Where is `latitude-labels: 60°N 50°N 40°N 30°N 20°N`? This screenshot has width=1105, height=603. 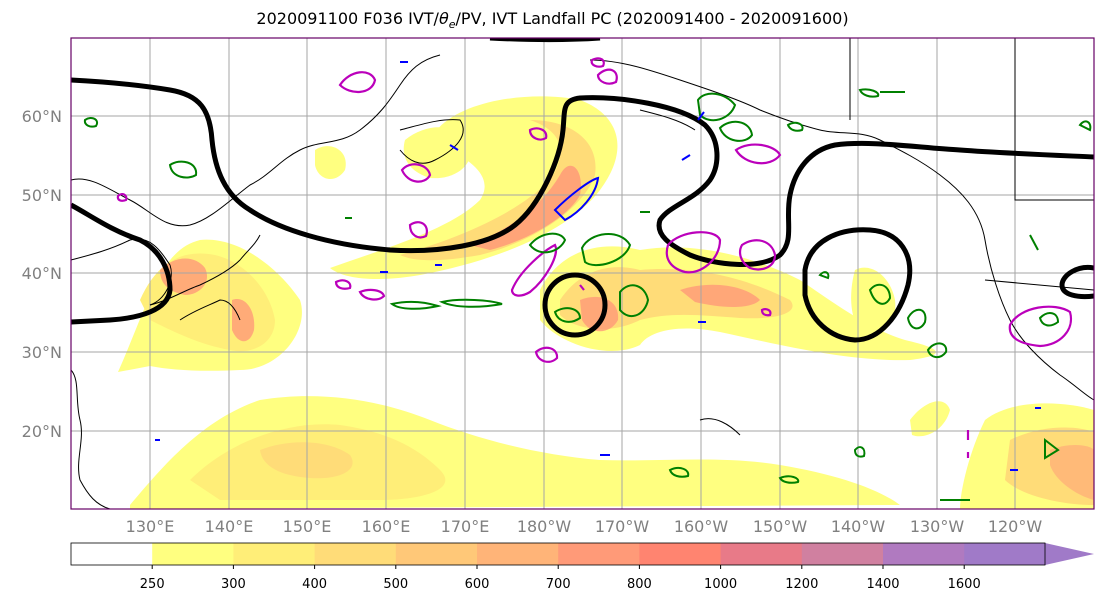 latitude-labels: 60°N 50°N 40°N 30°N 20°N is located at coordinates (42, 274).